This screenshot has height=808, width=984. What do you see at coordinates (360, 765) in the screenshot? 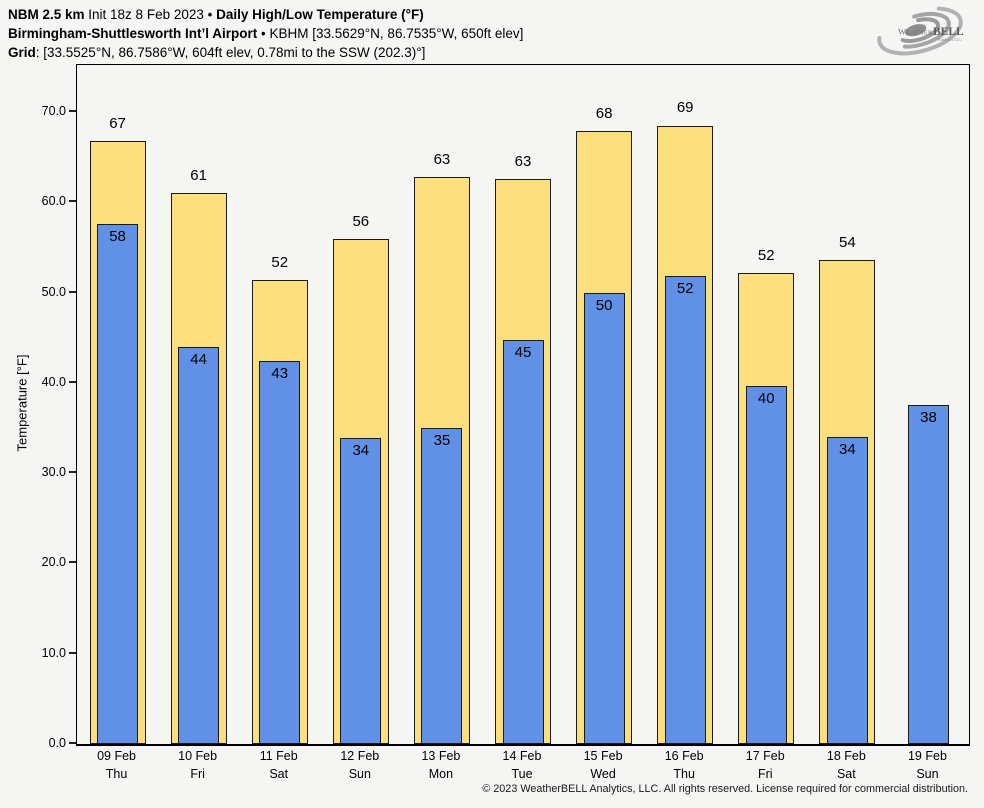
I see `x-tick-label: 12 Feb Sun` at bounding box center [360, 765].